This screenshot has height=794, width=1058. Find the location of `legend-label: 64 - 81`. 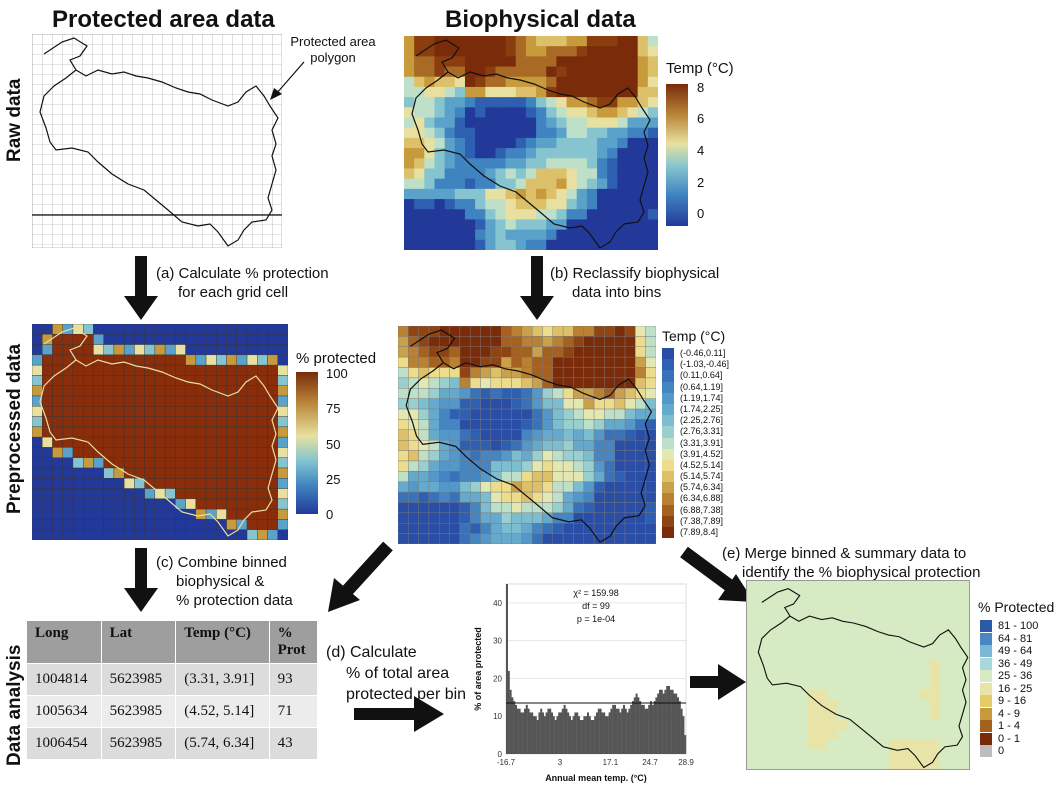

legend-label: 64 - 81 is located at coordinates (1015, 638).